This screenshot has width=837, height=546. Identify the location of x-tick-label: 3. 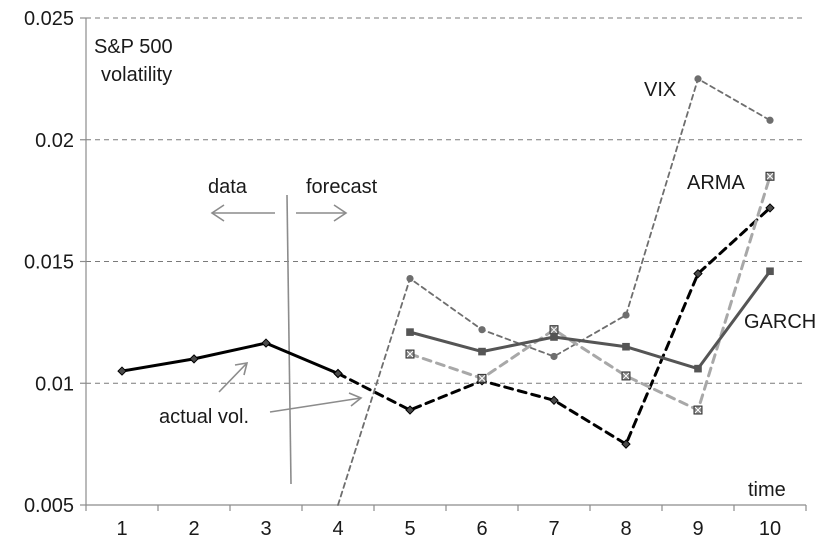
(265, 529).